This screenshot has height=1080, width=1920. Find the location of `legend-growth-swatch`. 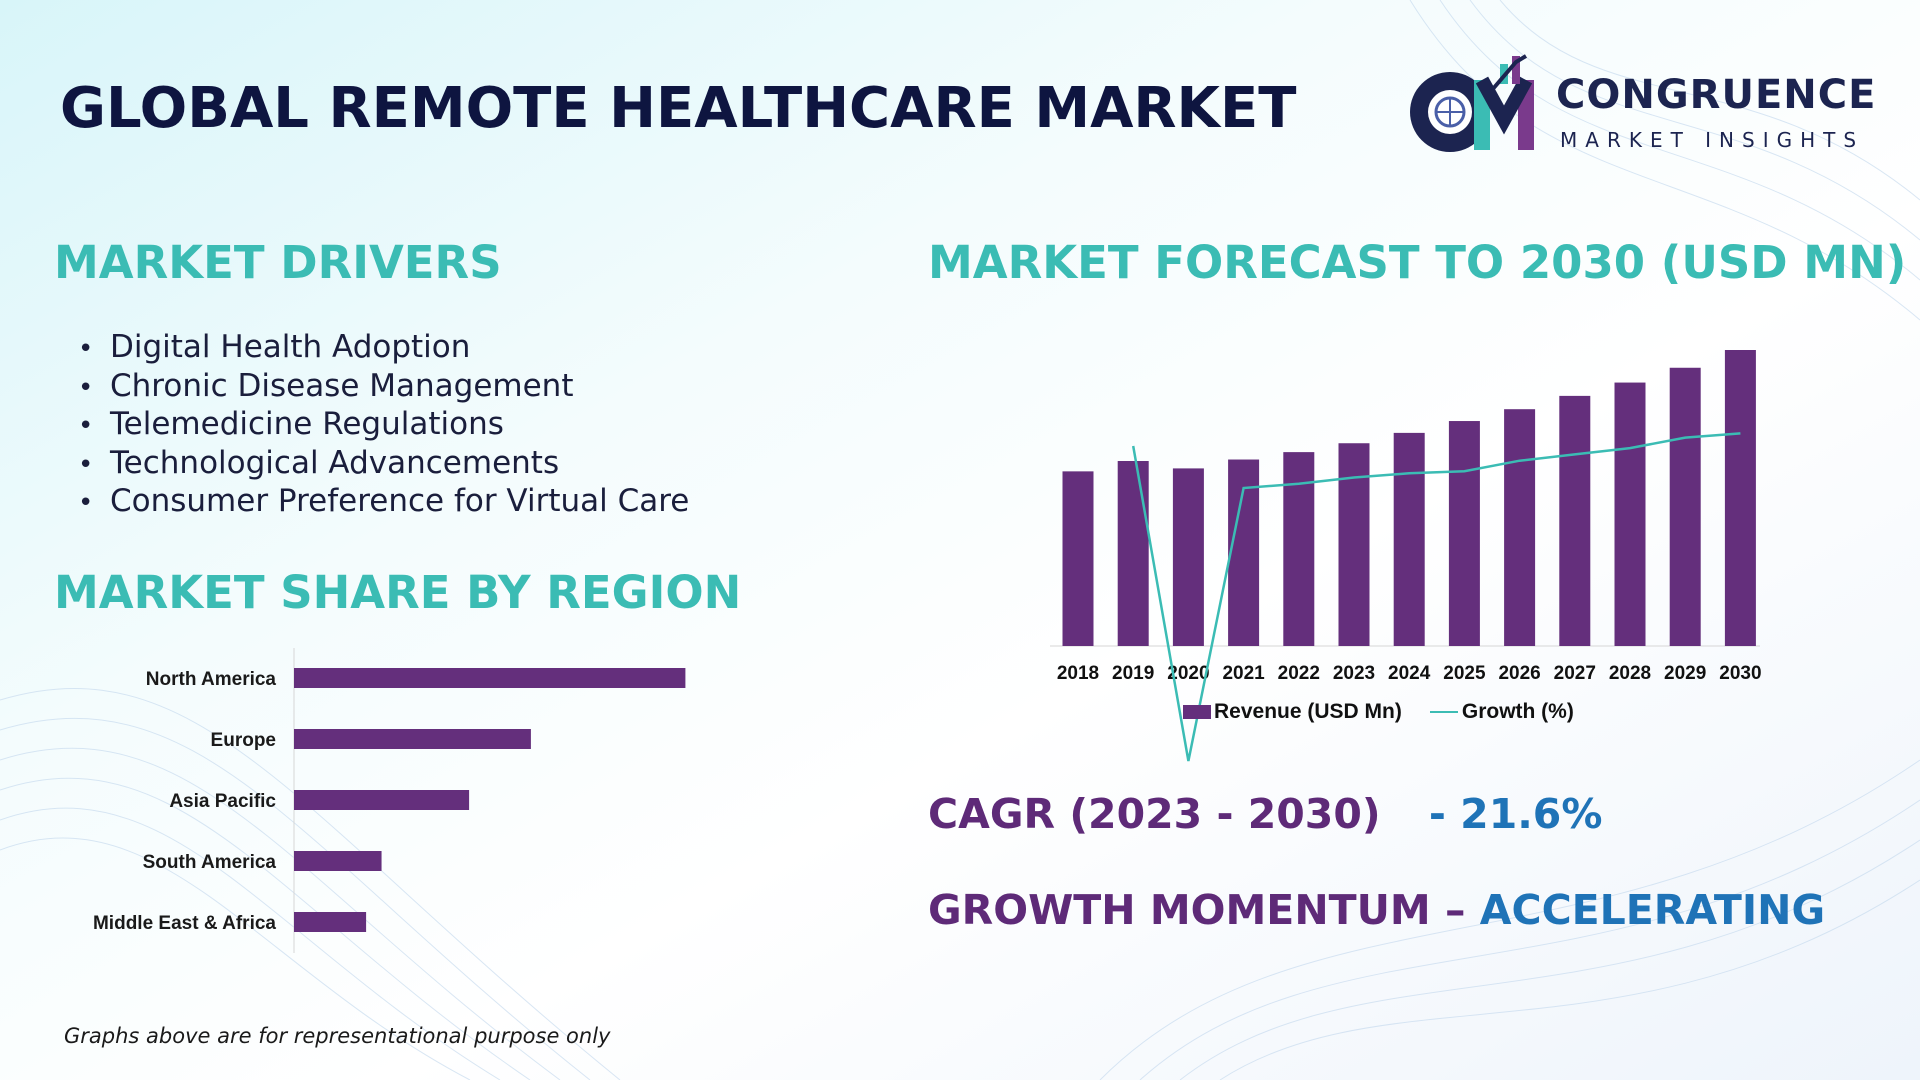

legend-growth-swatch is located at coordinates (1443, 712).